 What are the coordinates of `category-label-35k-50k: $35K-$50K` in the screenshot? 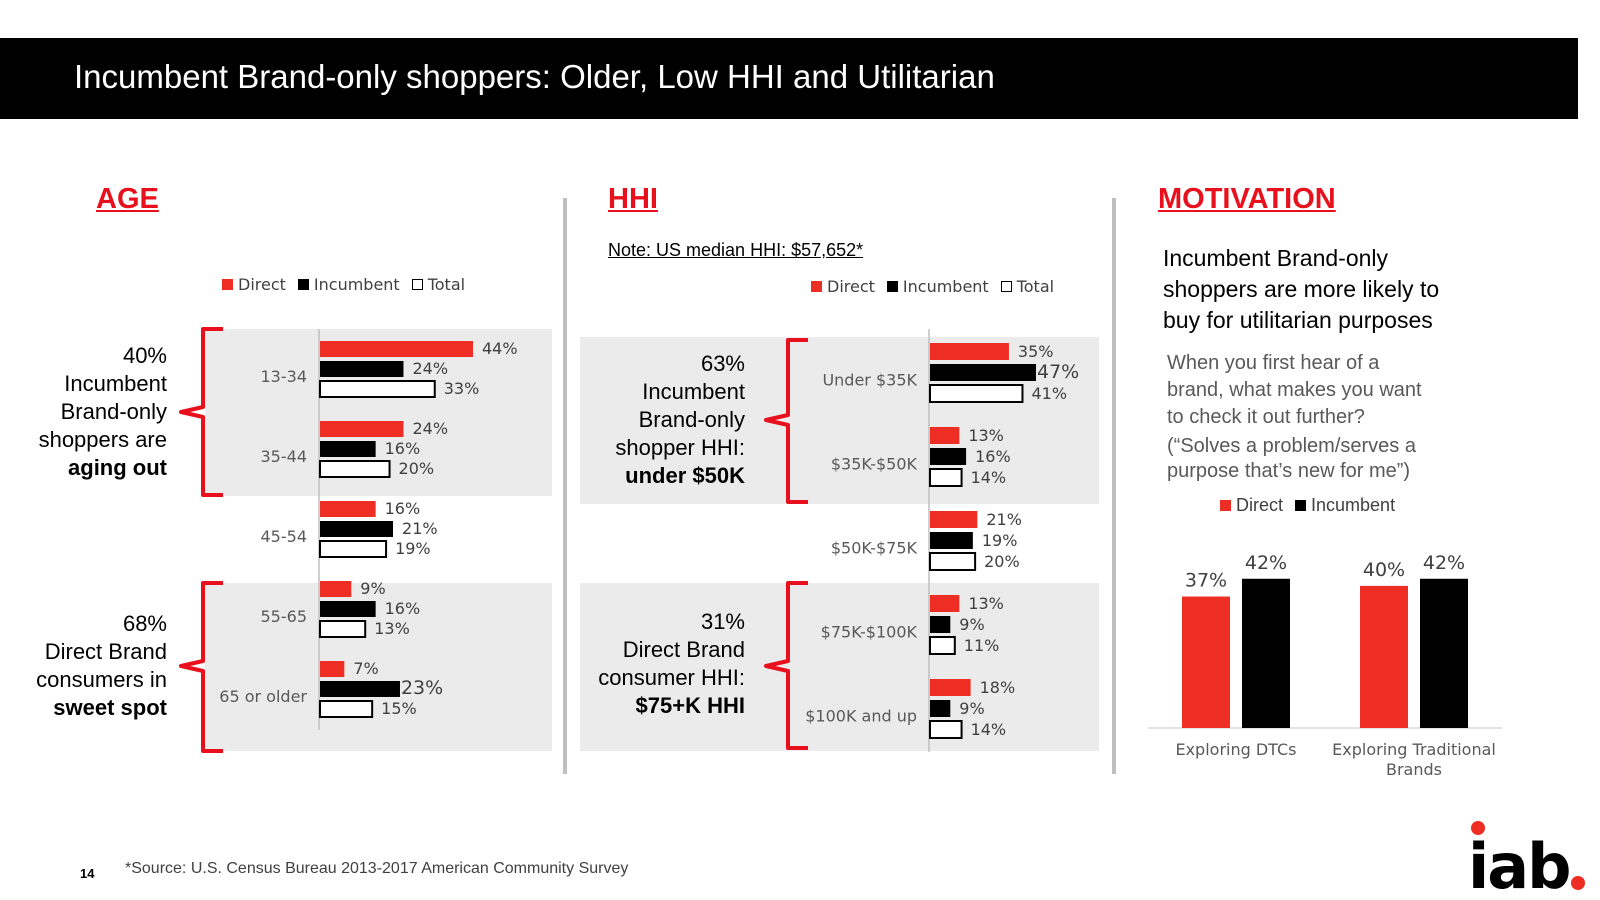 It's located at (874, 464).